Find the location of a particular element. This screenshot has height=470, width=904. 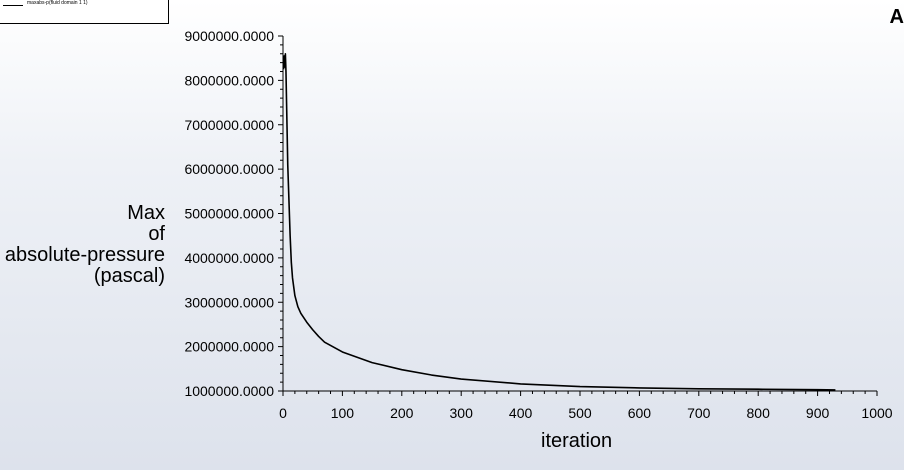

x-tick-label: 400 is located at coordinates (521, 413).